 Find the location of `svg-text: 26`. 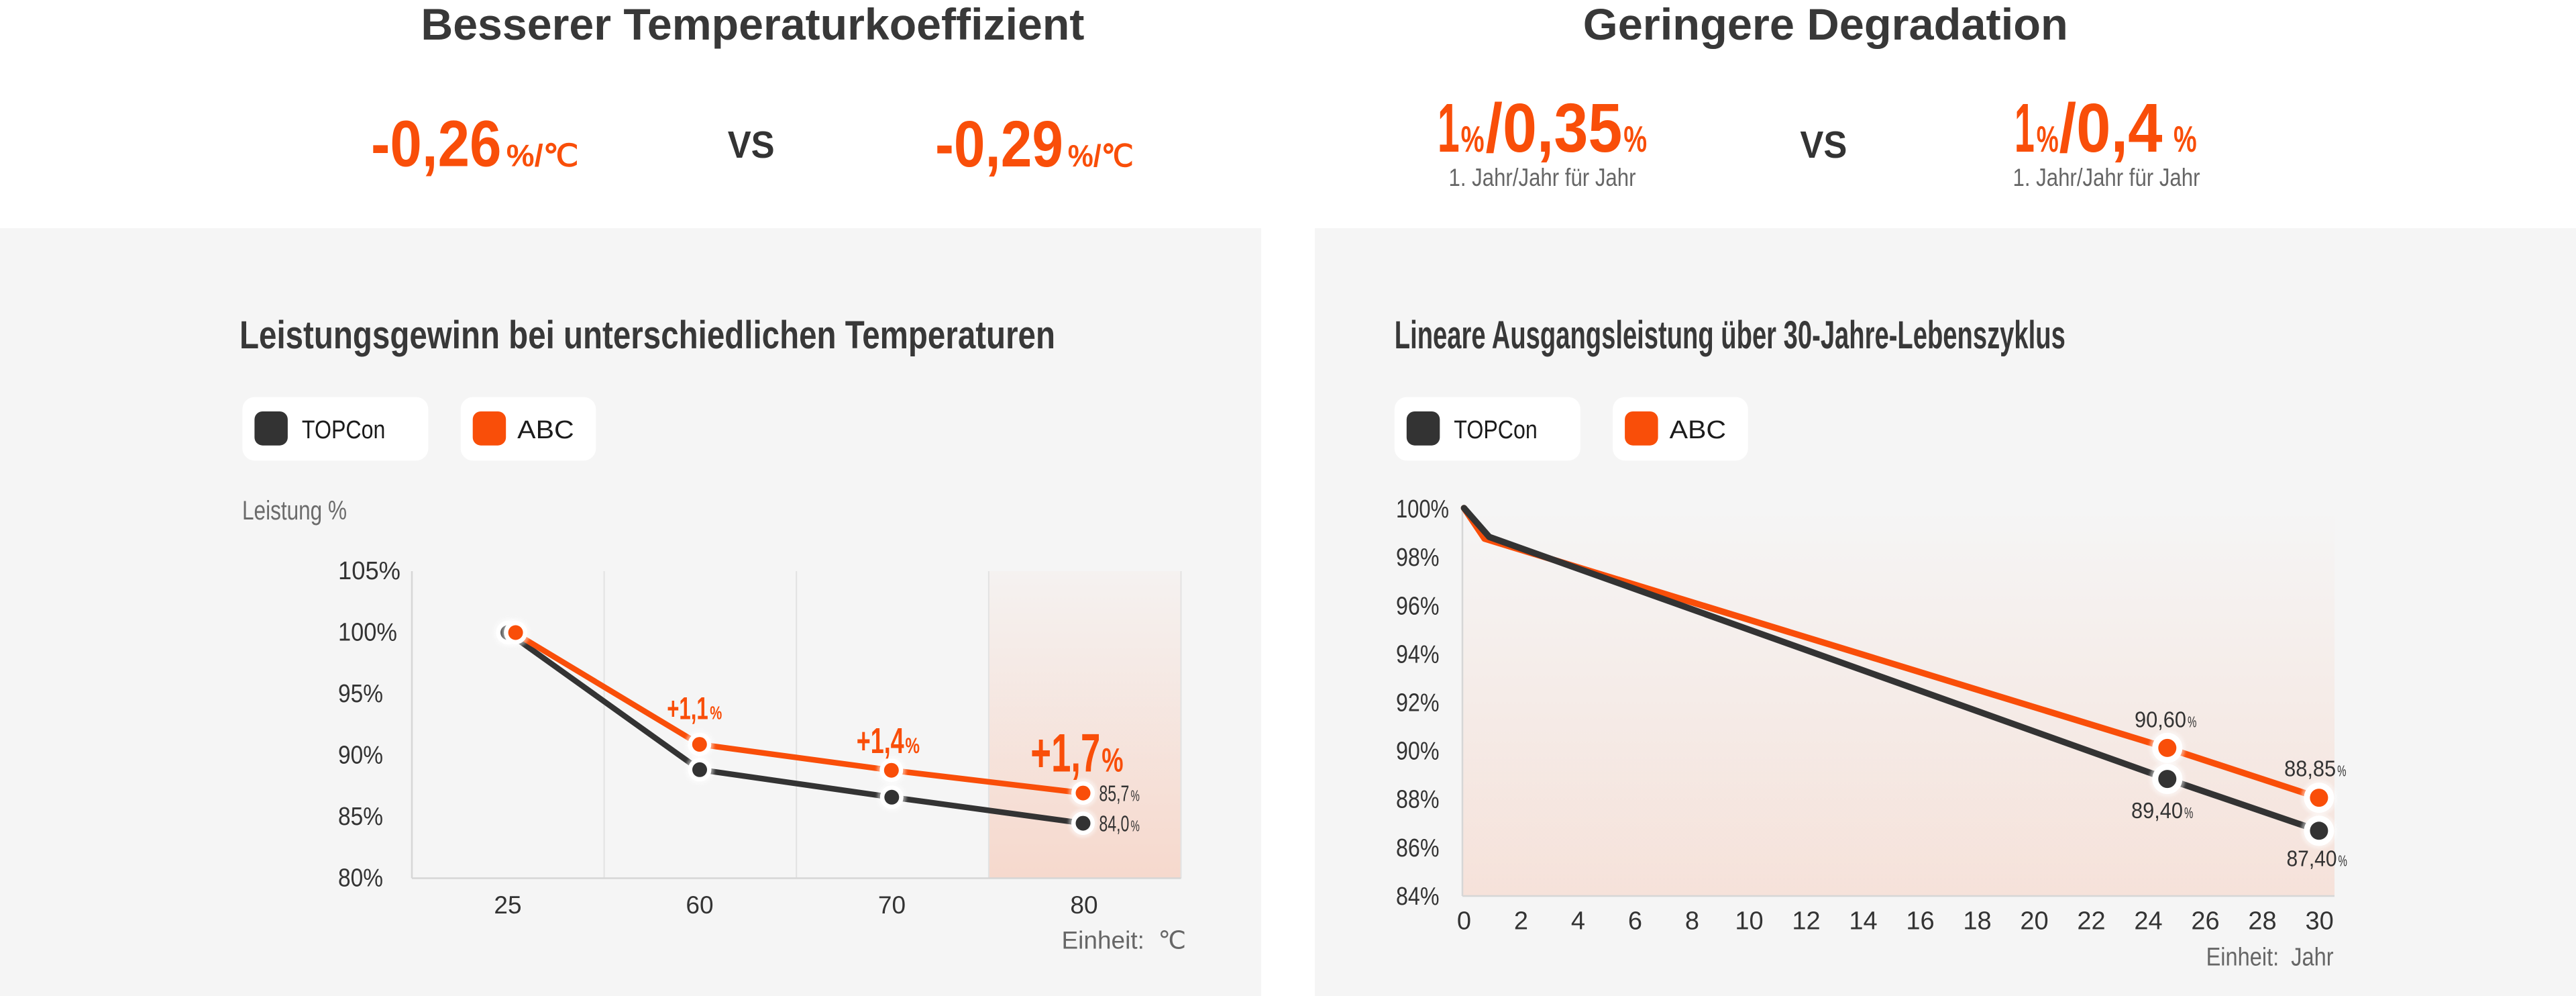

svg-text: 26 is located at coordinates (2205, 921).